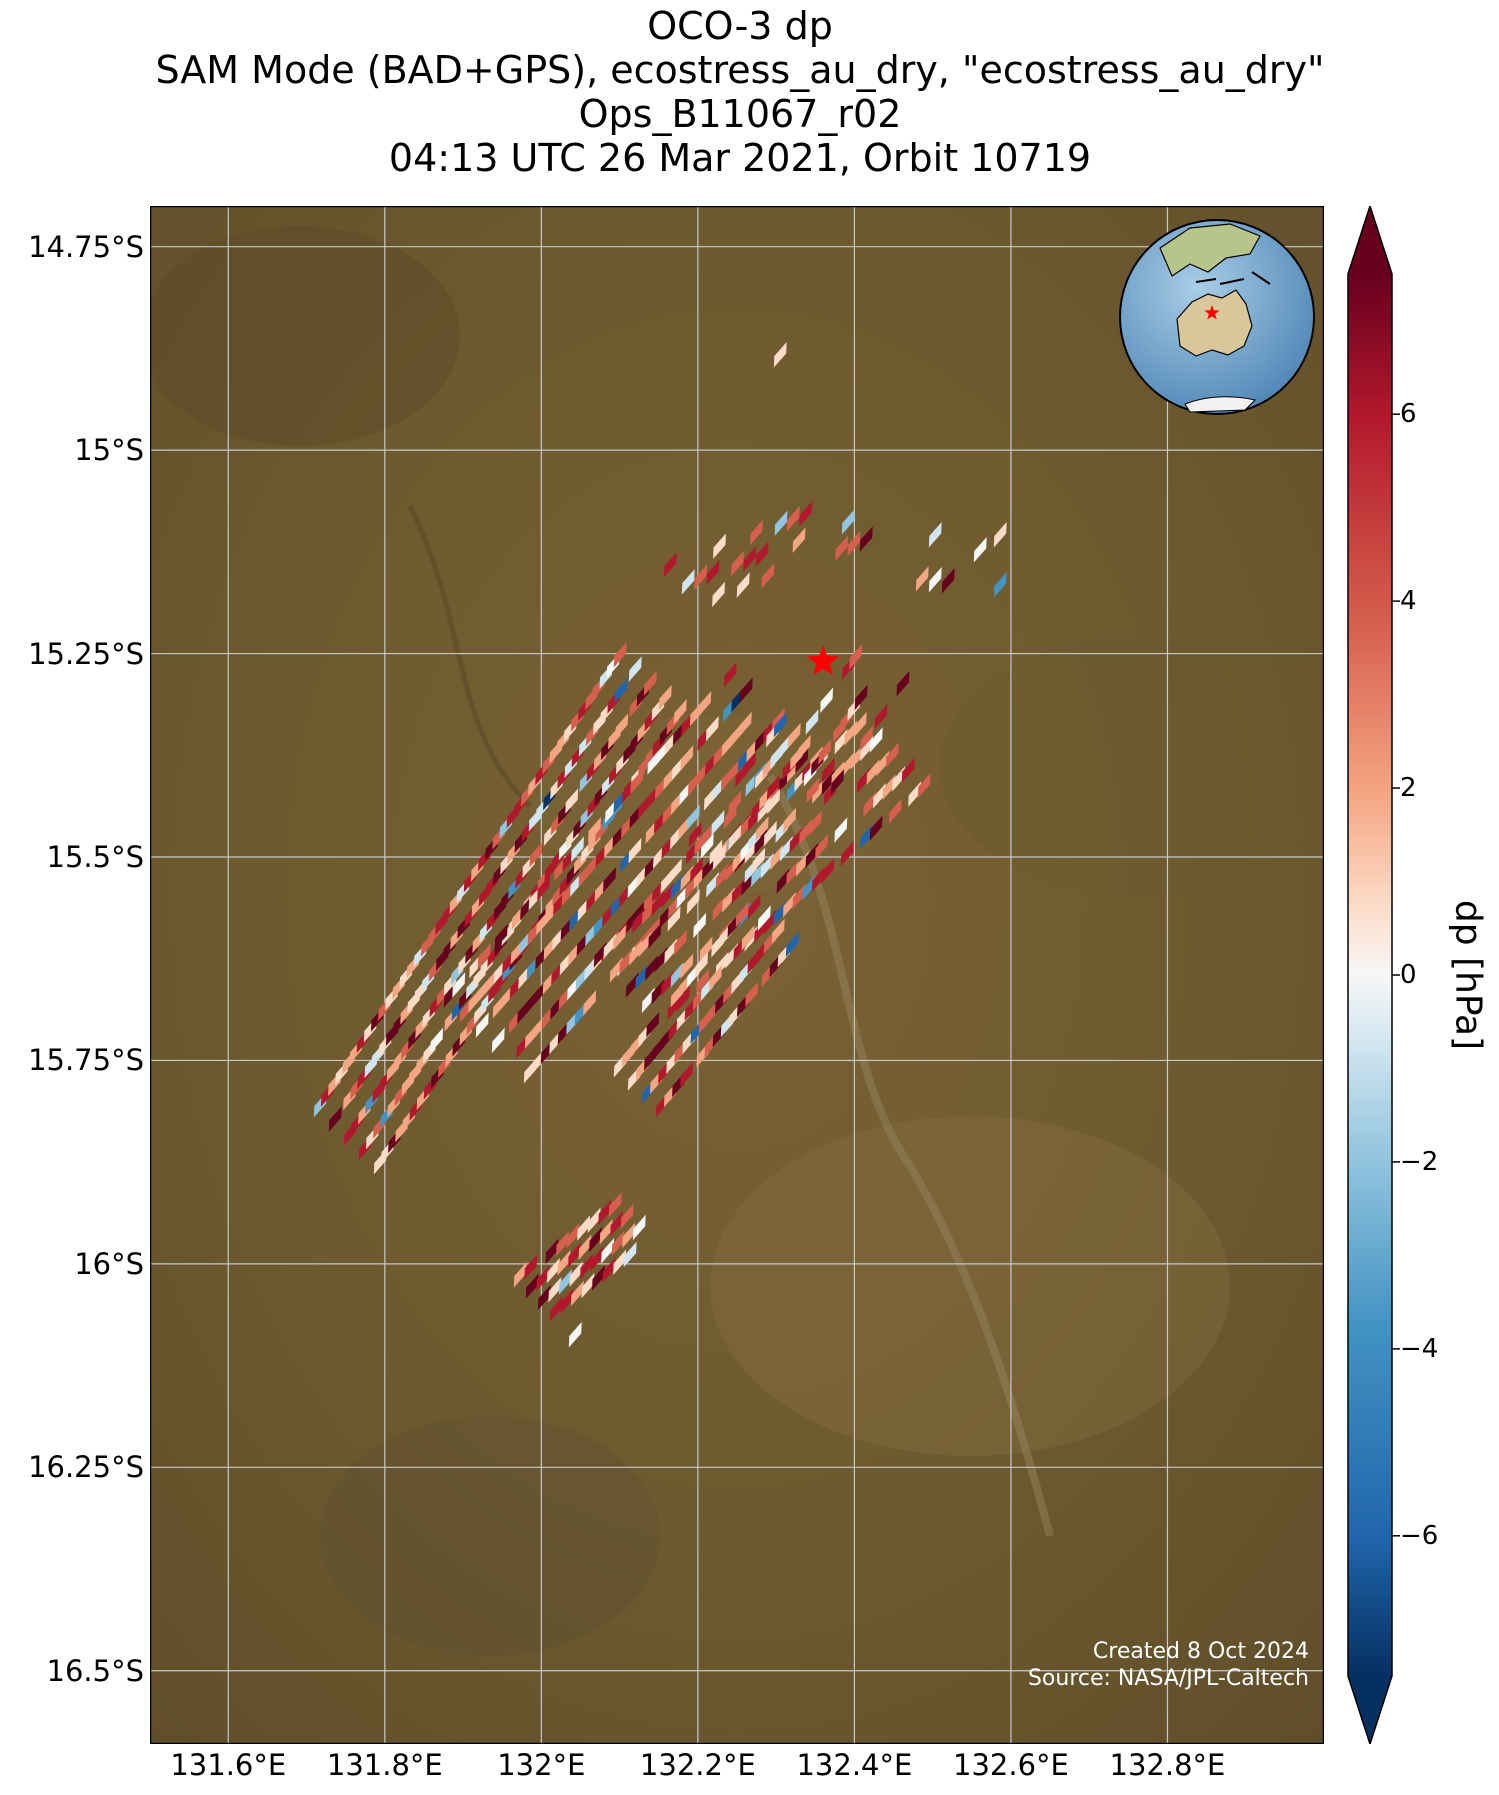 The image size is (1499, 1795). Describe the element at coordinates (86, 246) in the screenshot. I see `lat-tick-label: 14.75°S` at that location.